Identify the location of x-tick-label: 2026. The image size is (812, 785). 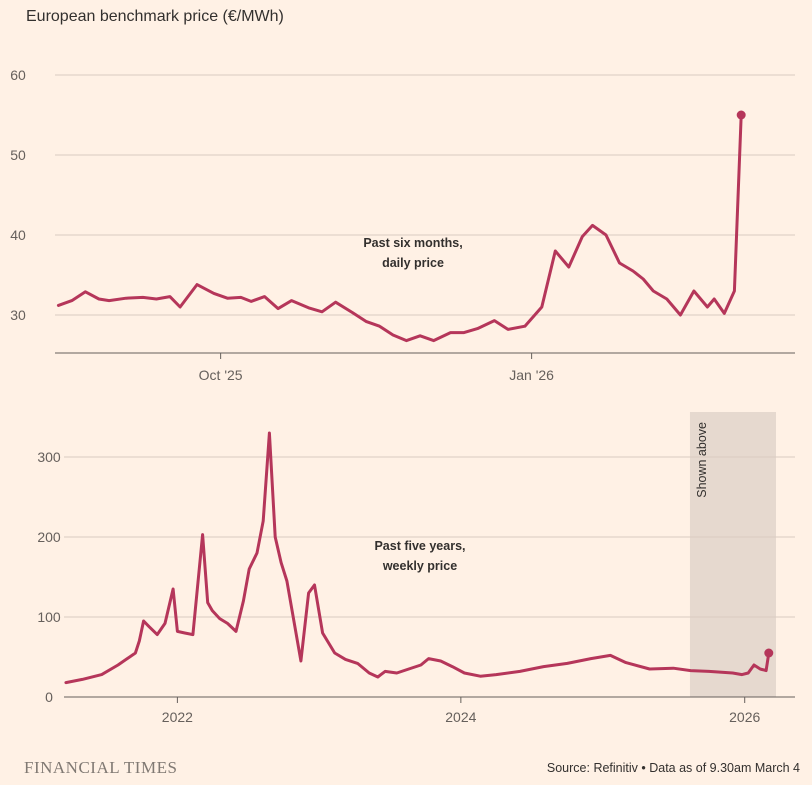
(744, 717).